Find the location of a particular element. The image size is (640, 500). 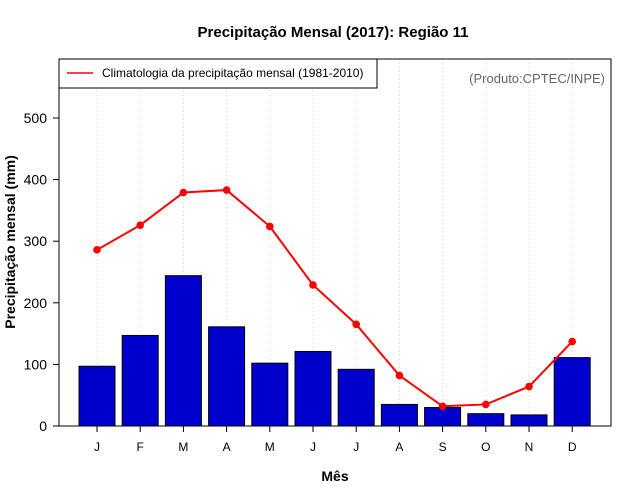

x-tick-label: O is located at coordinates (485, 447).